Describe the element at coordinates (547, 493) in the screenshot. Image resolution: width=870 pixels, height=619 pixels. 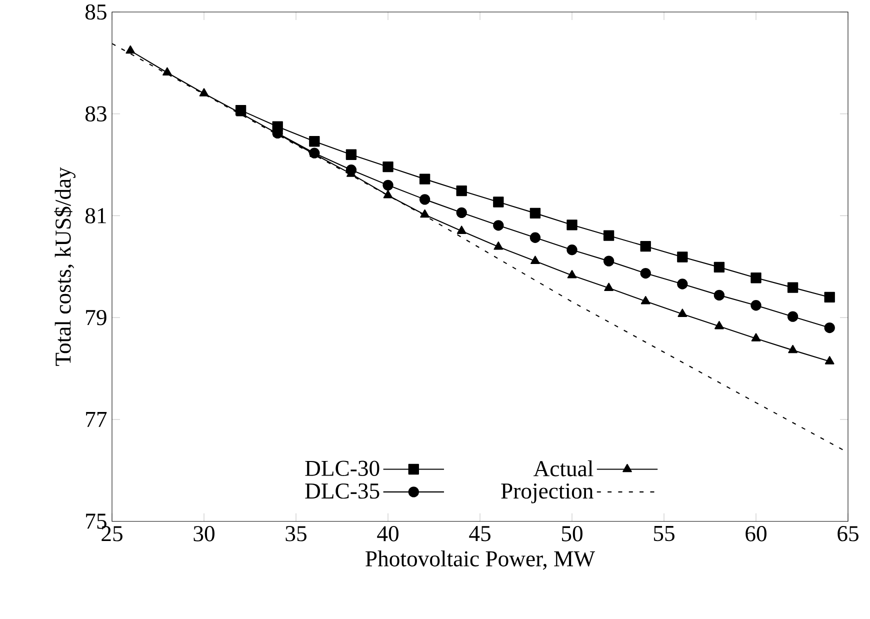
I see `legend-label: Projection` at that location.